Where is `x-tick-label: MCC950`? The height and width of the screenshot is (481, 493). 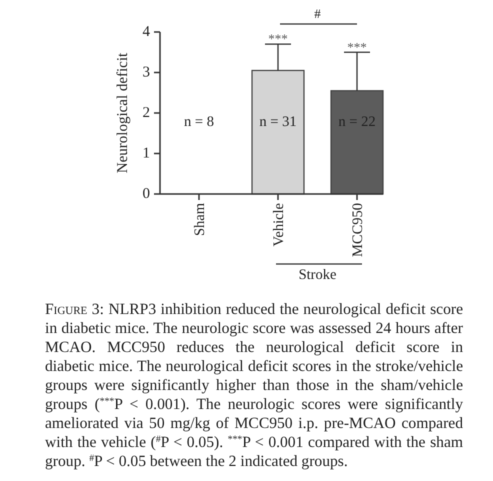
x-tick-label: MCC950 is located at coordinates (358, 230).